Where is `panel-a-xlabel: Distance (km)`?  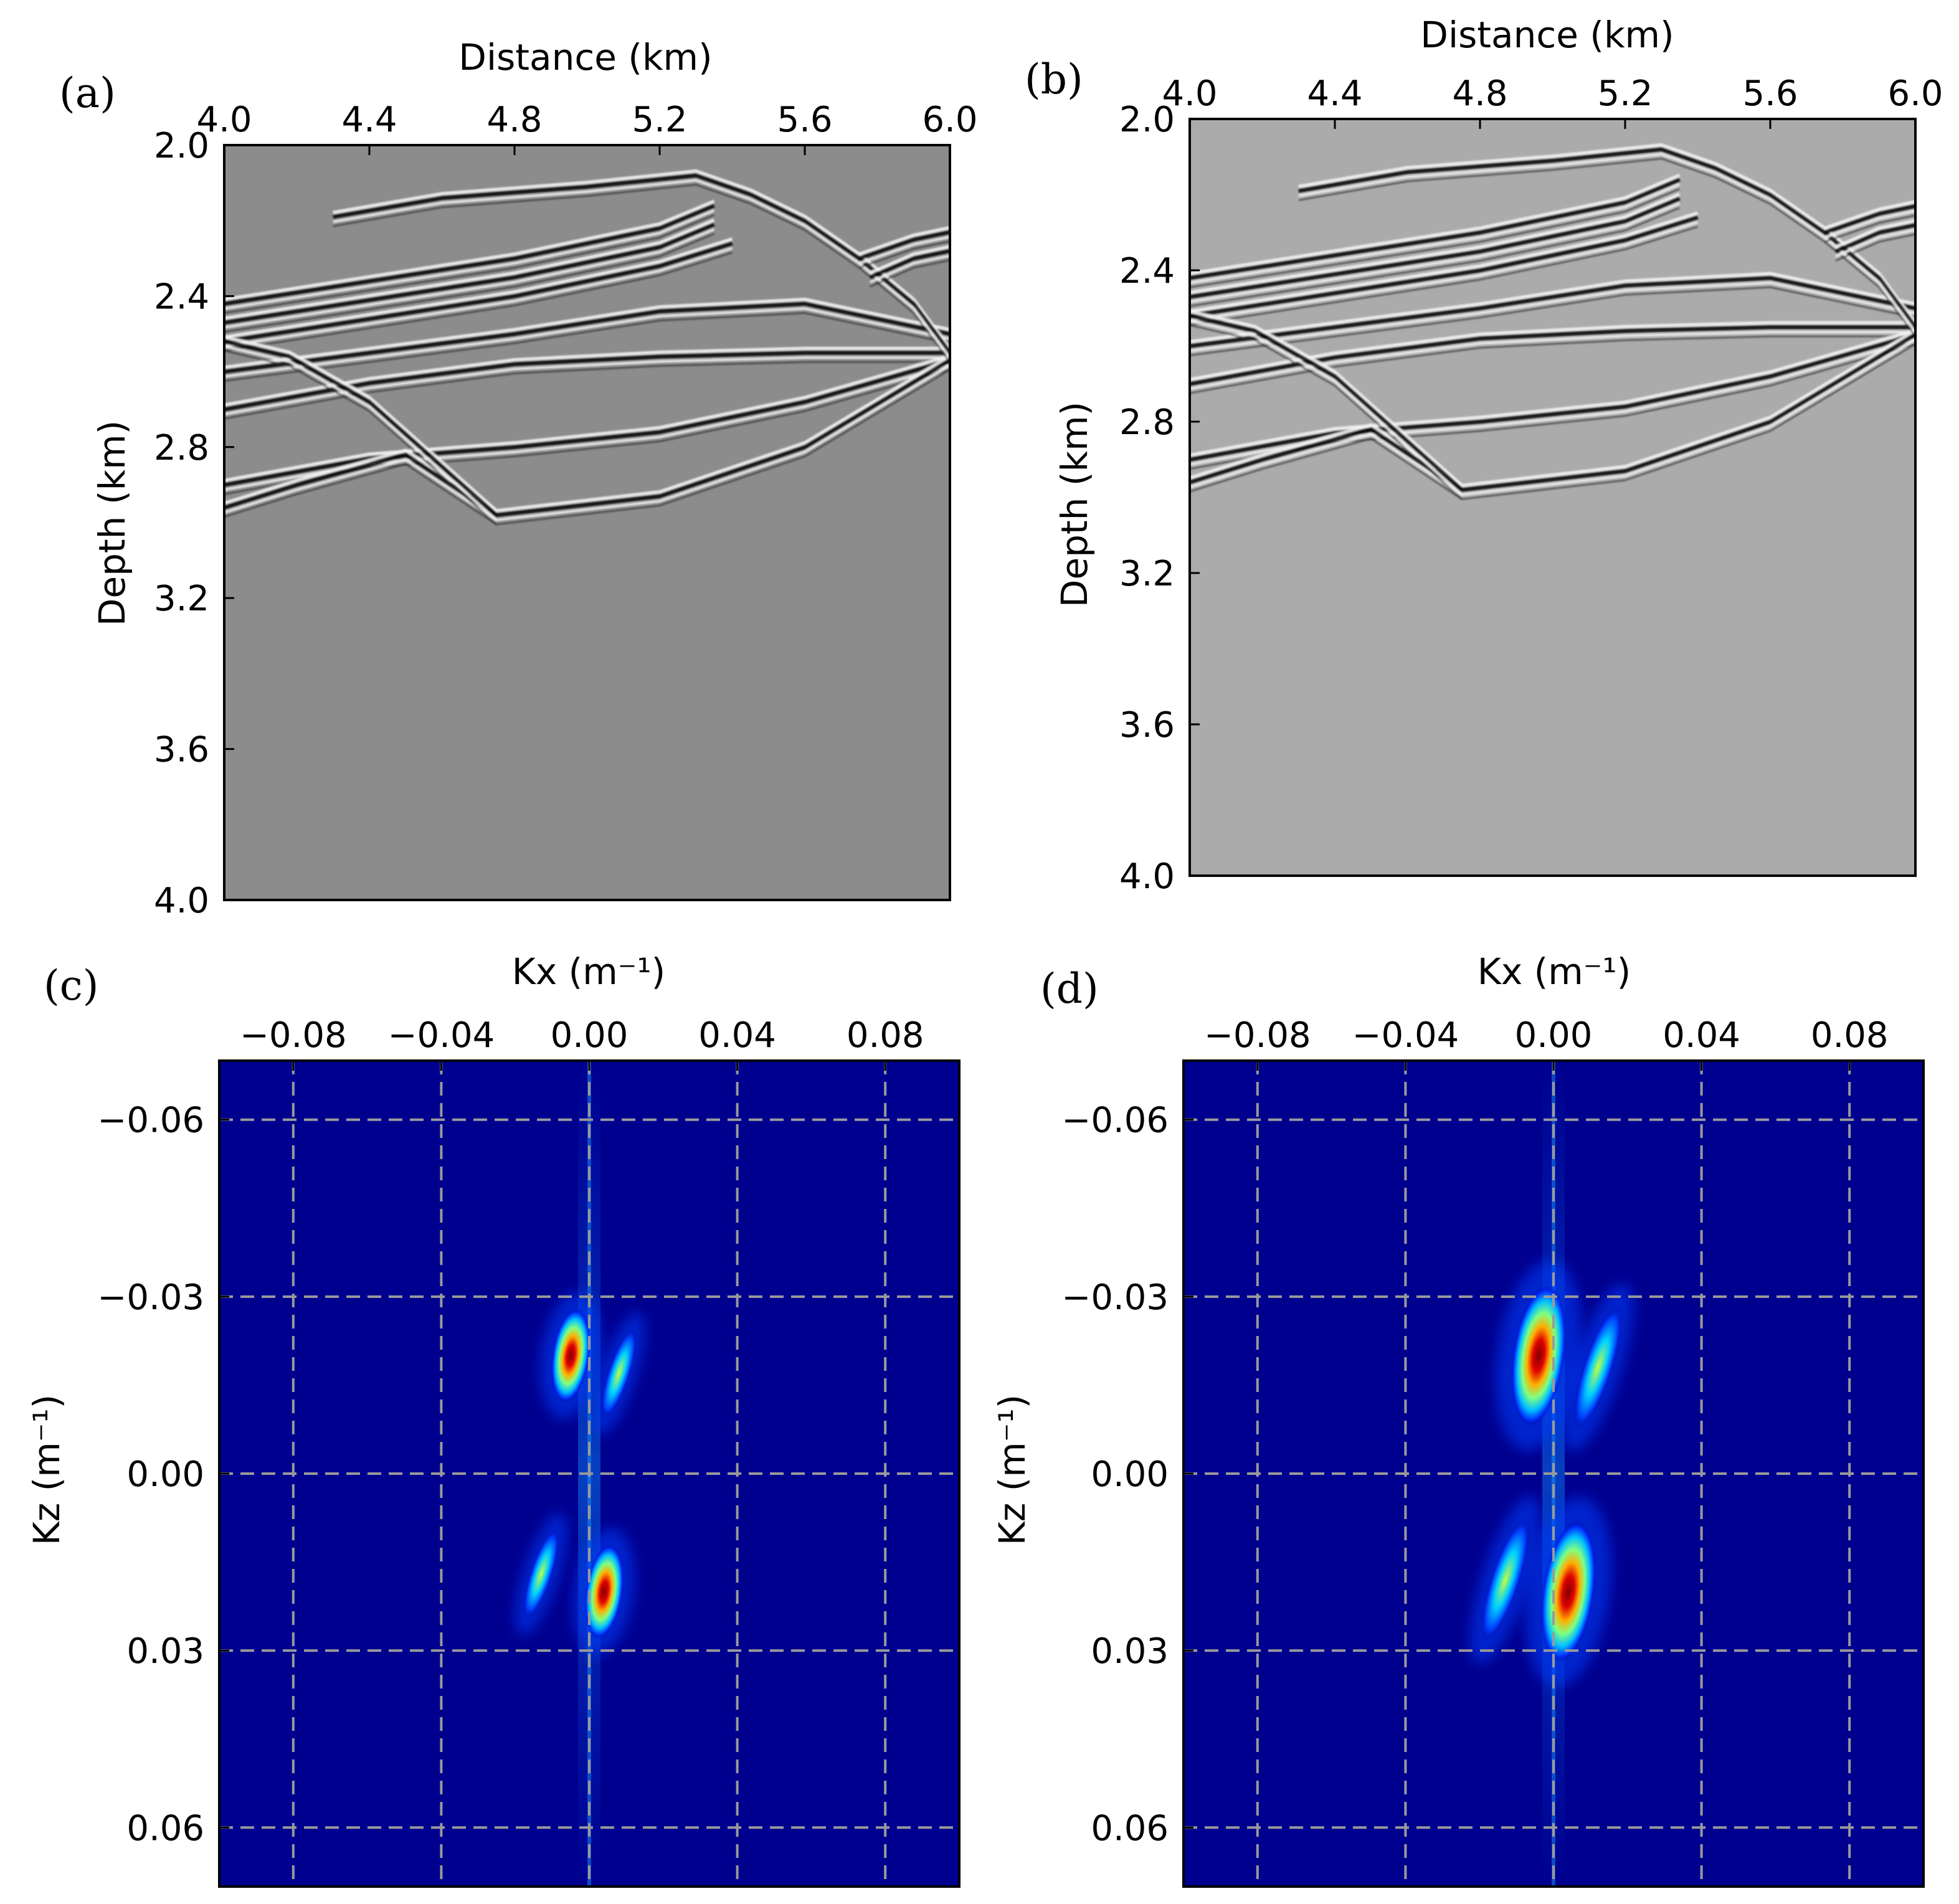
panel-a-xlabel: Distance (km) is located at coordinates (585, 57).